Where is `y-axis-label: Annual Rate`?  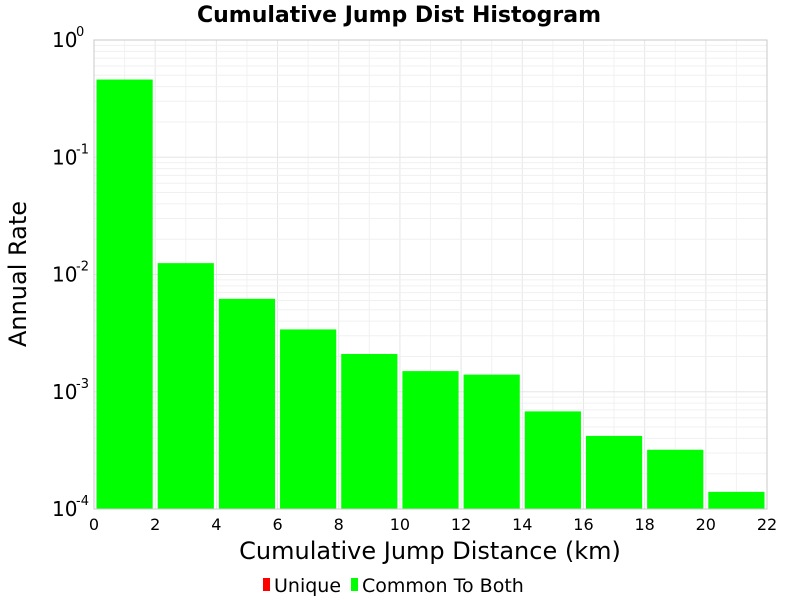 y-axis-label: Annual Rate is located at coordinates (18, 274).